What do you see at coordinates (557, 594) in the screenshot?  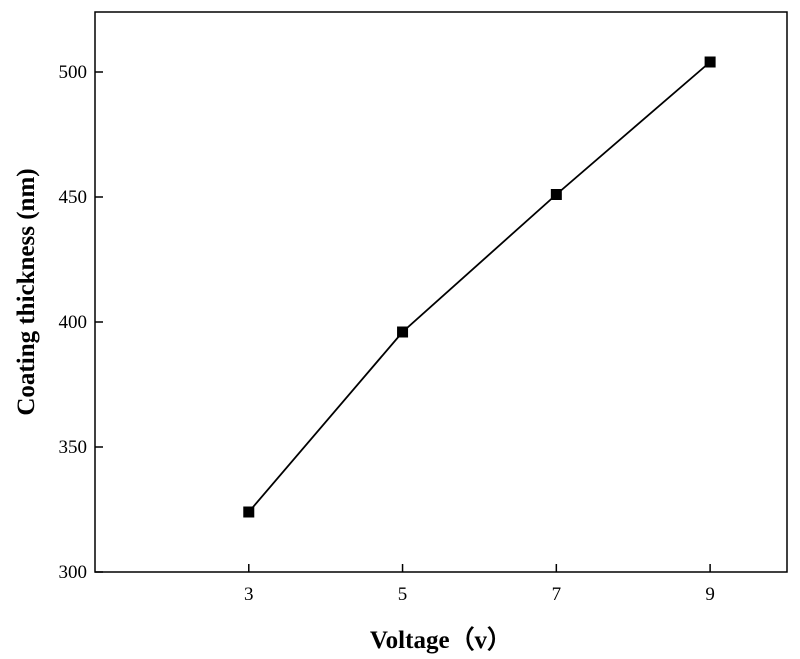 I see `x-tick-label: 7` at bounding box center [557, 594].